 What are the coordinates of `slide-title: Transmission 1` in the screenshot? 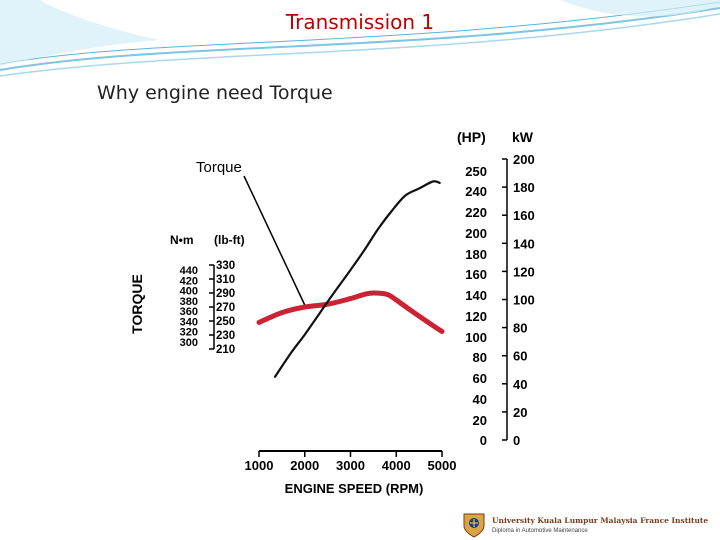 It's located at (360, 22).